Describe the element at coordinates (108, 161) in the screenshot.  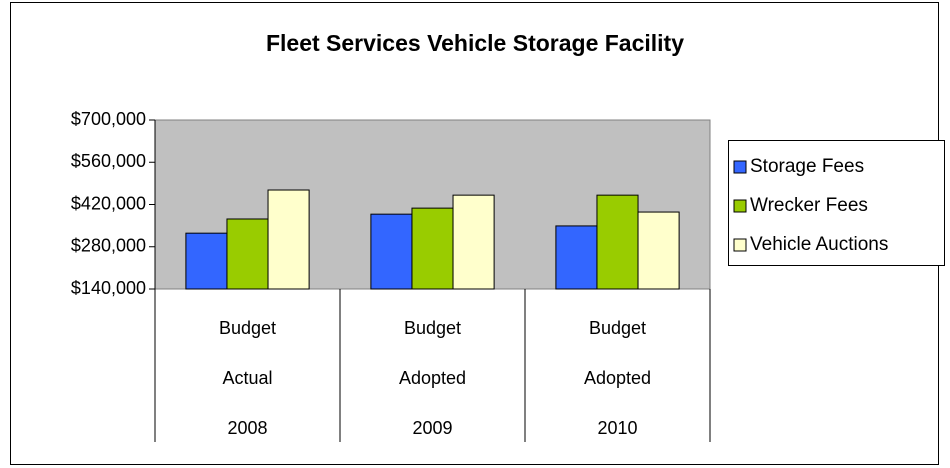
I see `y-tick-label: $560,000` at that location.